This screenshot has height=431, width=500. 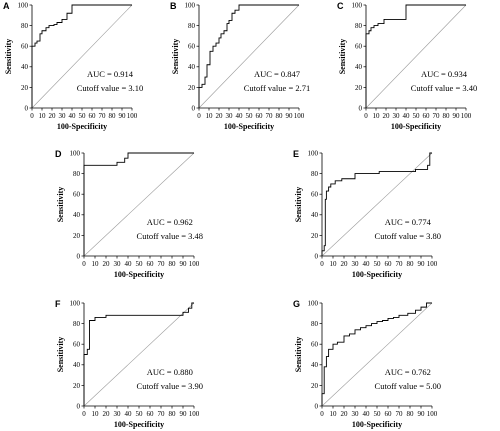 I want to click on panel-b-letter: B, so click(x=173, y=6).